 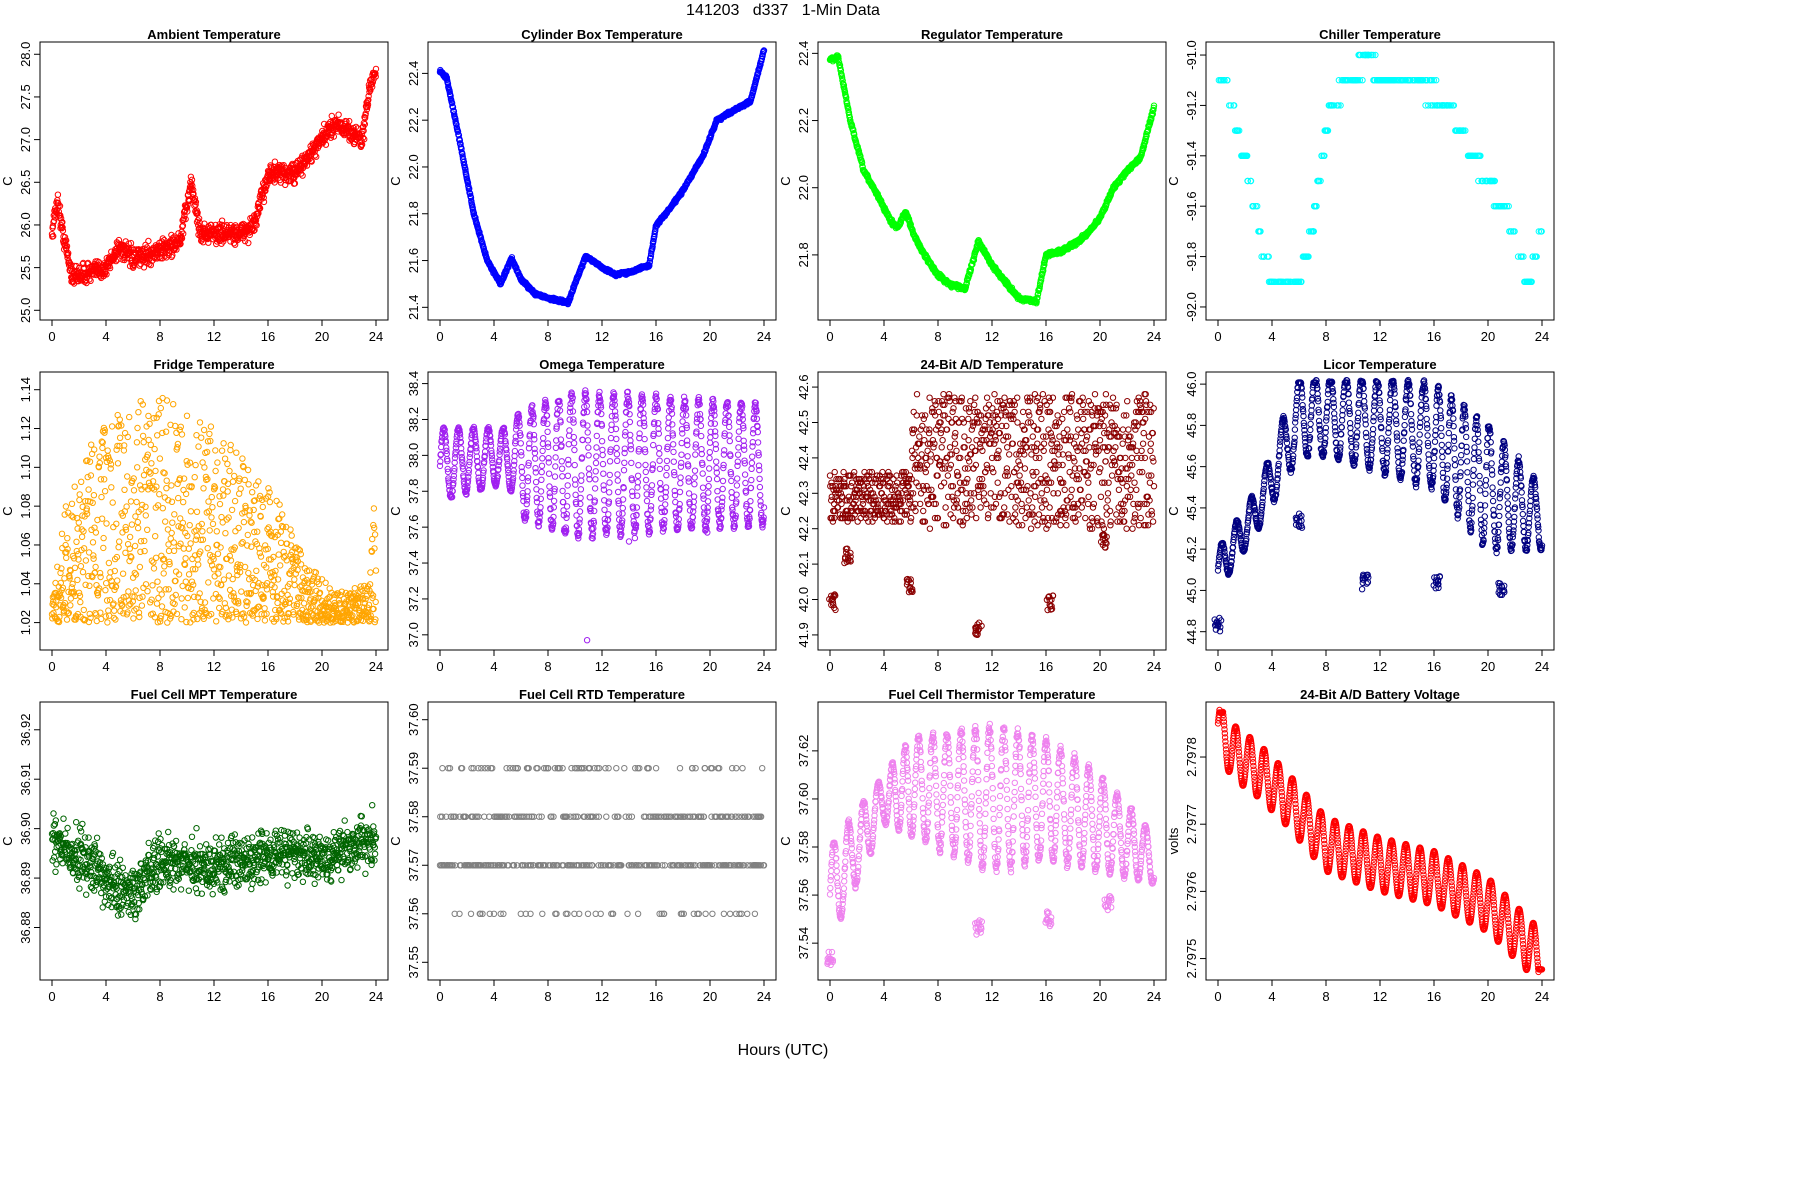 What do you see at coordinates (413, 562) in the screenshot?
I see `y-tick-label: 37.4` at bounding box center [413, 562].